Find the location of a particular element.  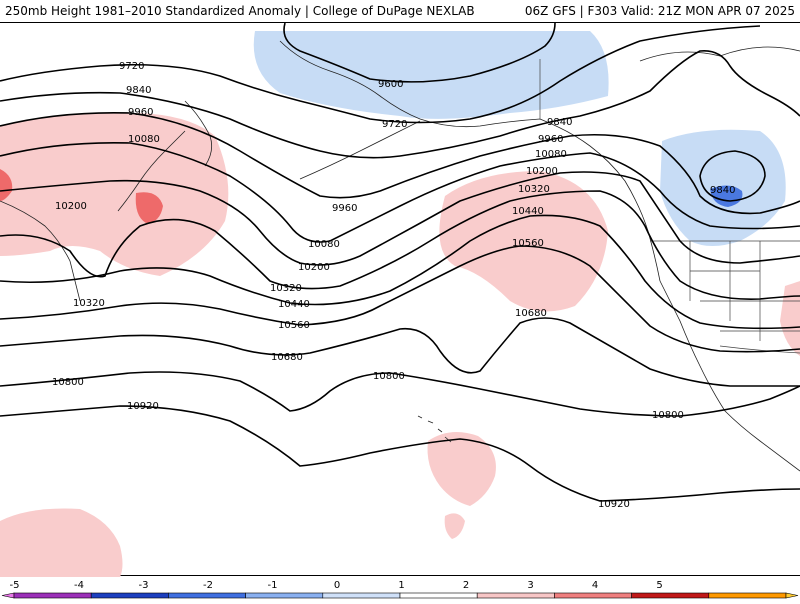

north-america-west-coast is located at coordinates (729, 376).